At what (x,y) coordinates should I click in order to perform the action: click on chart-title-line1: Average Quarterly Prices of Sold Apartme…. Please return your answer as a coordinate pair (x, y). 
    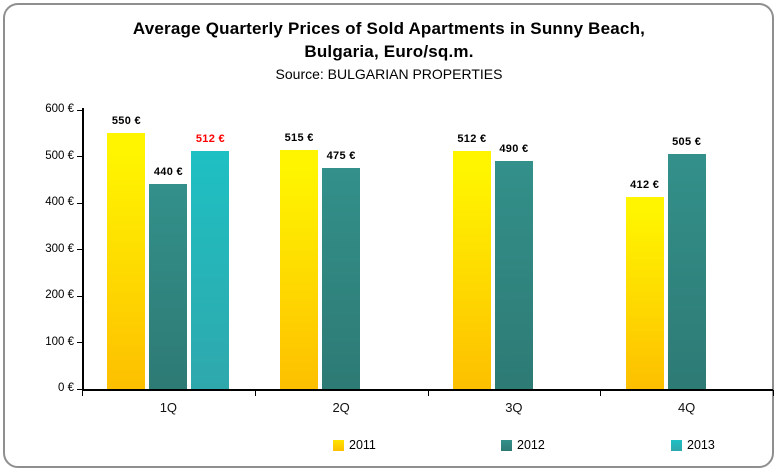
    Looking at the image, I should click on (389, 28).